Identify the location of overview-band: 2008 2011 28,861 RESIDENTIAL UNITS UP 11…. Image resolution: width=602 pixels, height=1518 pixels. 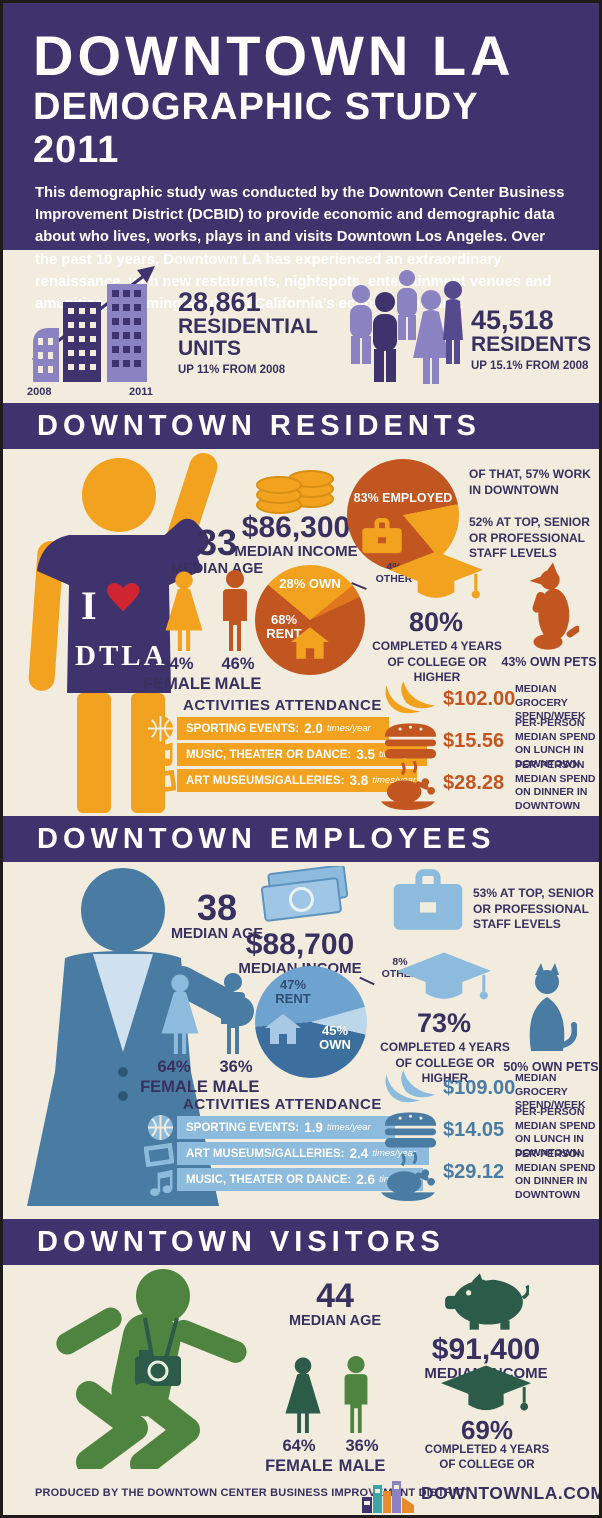
(301, 326).